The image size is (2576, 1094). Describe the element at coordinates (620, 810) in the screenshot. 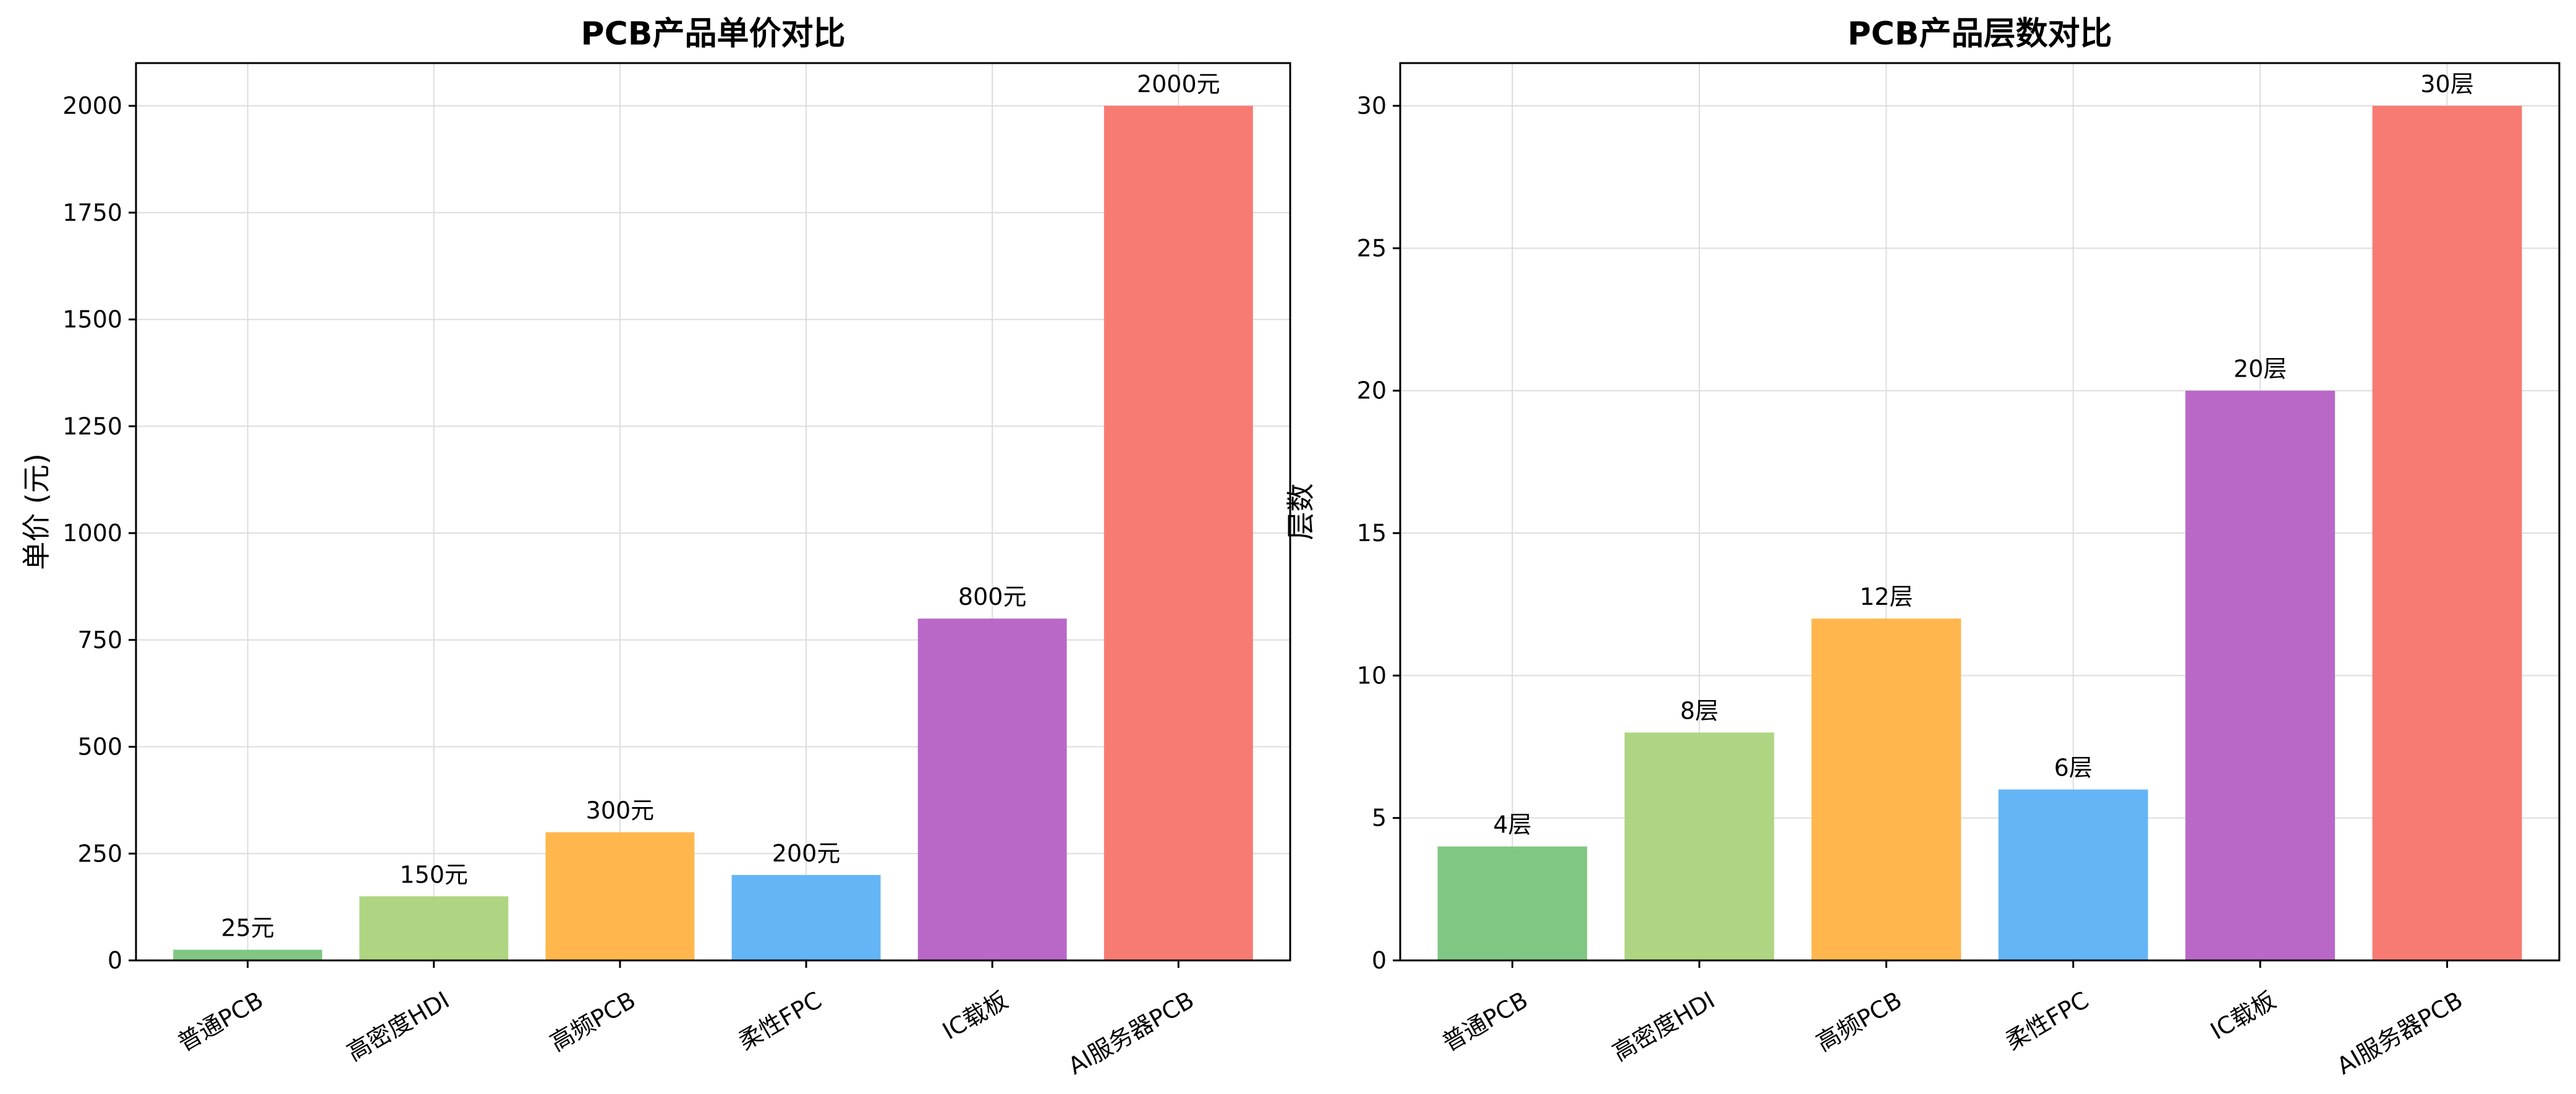

I see `data-label: 300元` at that location.